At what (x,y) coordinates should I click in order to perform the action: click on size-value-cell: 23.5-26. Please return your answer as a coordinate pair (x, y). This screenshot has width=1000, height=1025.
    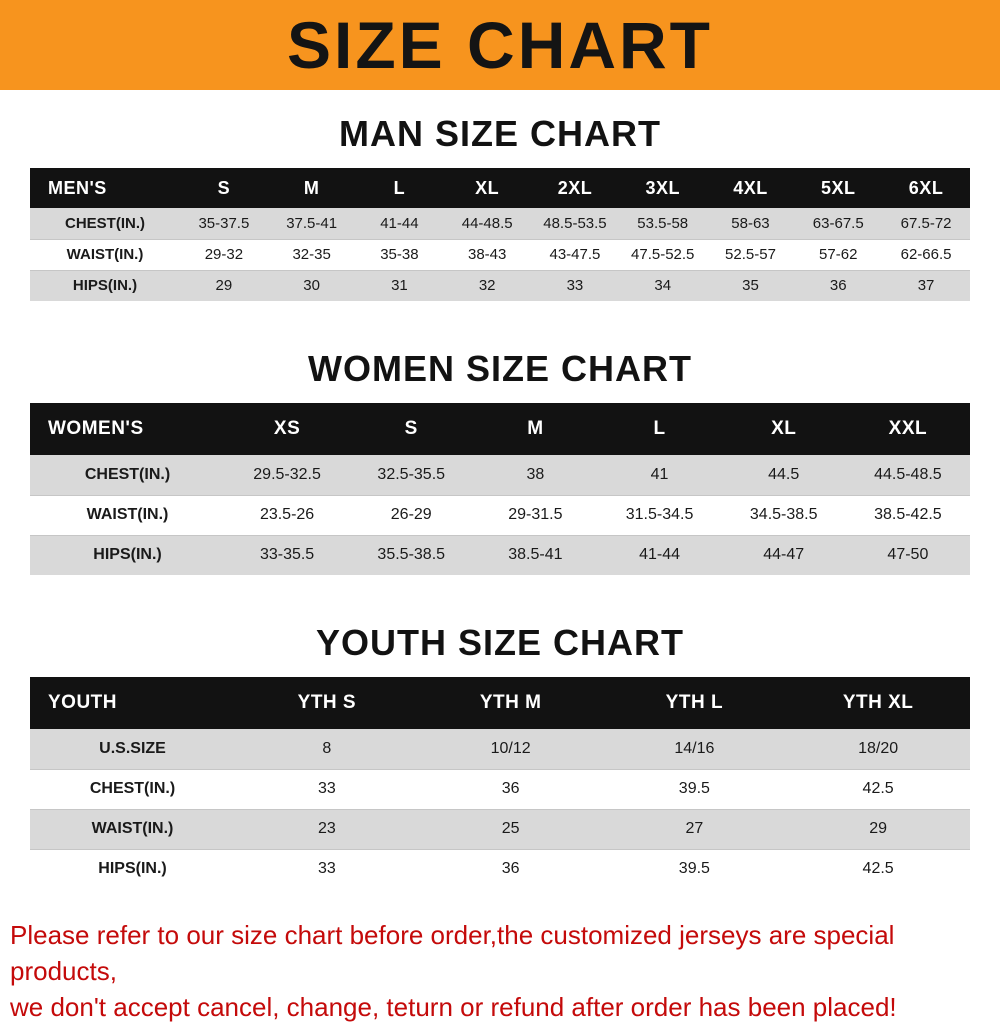
    Looking at the image, I should click on (287, 515).